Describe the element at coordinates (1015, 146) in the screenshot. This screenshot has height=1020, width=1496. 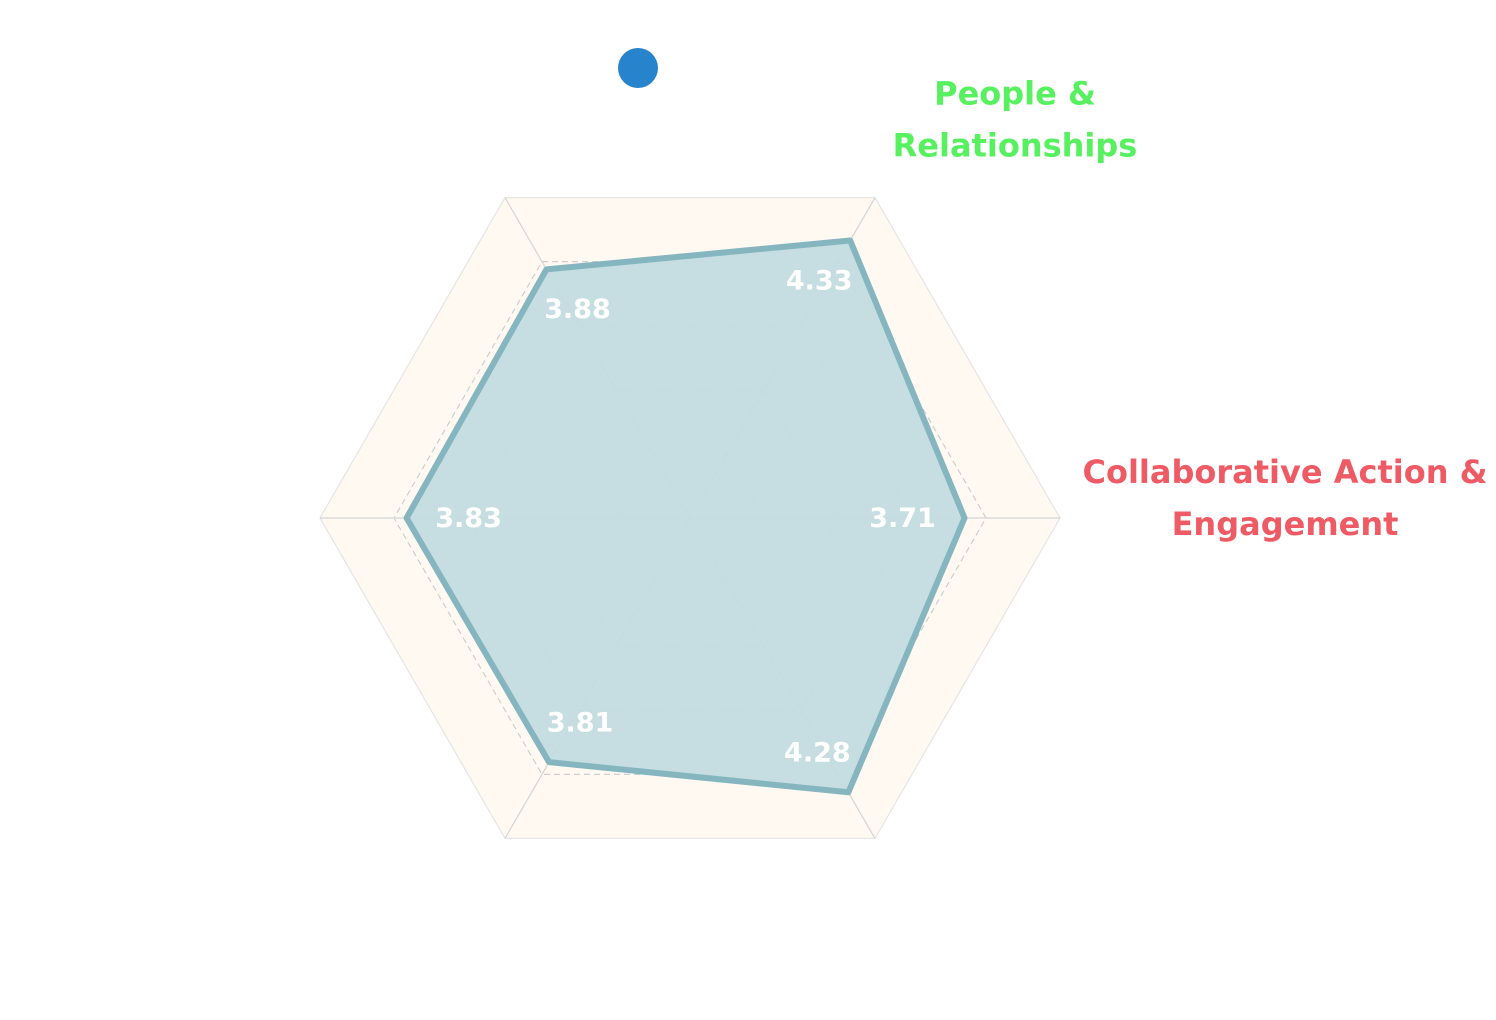
I see `radar-axis-label-line: Relationships` at that location.